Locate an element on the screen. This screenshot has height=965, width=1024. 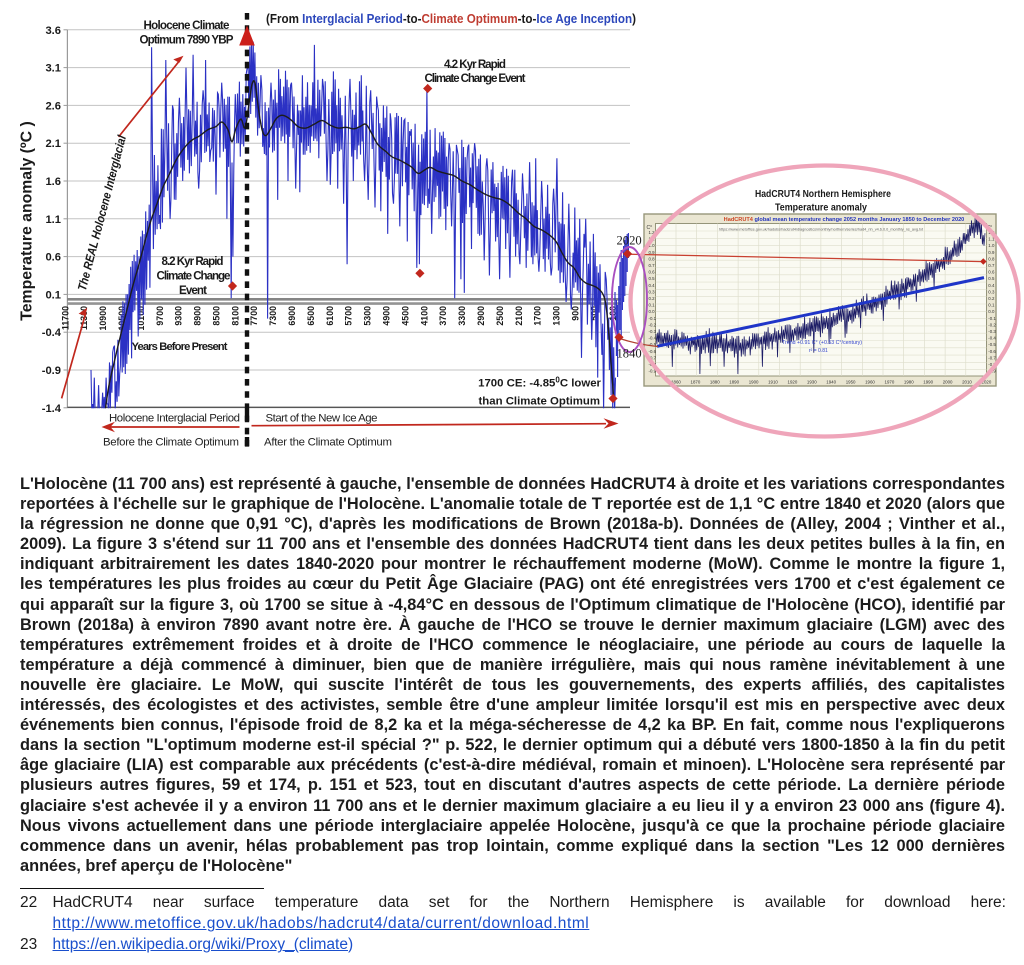
svg-text: Holocene Climate is located at coordinates (187, 25).